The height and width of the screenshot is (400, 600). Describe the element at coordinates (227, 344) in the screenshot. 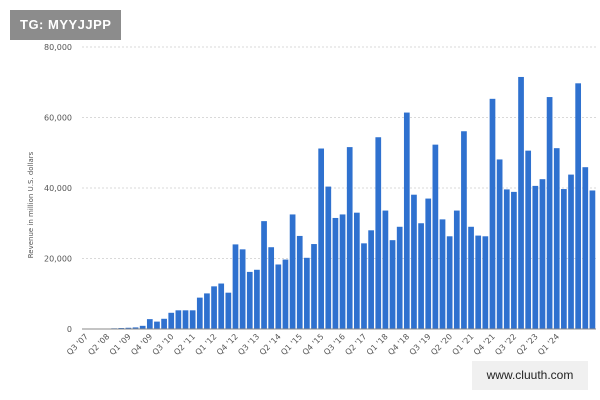

I see `x-tick-label: Q4 '12` at that location.